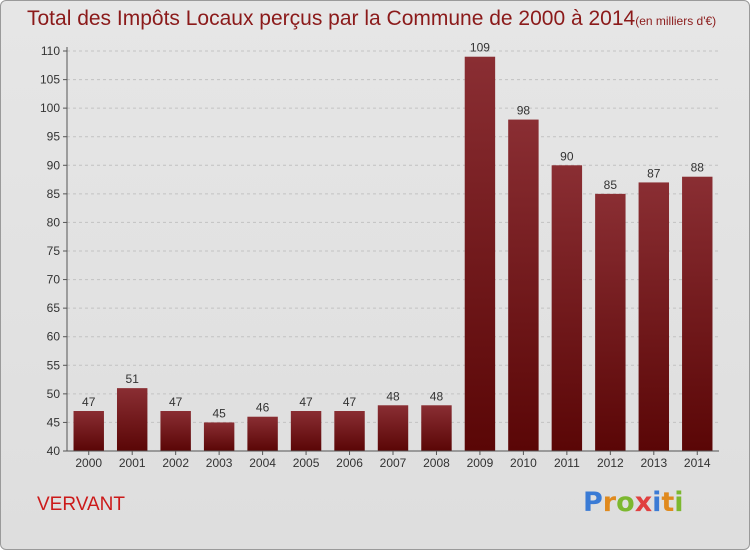  I want to click on bar-2000, so click(88, 431).